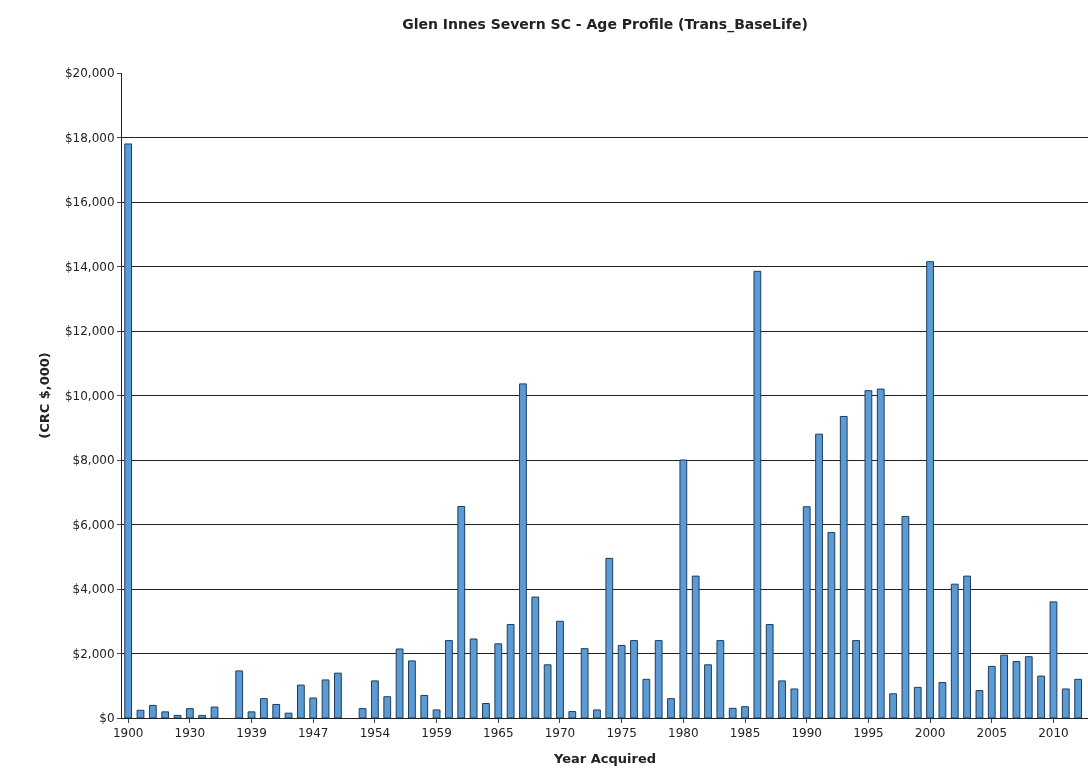 The height and width of the screenshot is (784, 1088). I want to click on y-tick-label: $0, so click(107, 718).